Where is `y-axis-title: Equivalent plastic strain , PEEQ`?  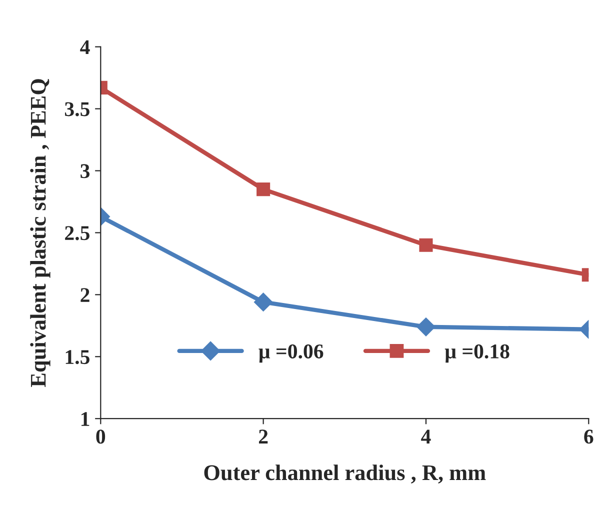 y-axis-title: Equivalent plastic strain , PEEQ is located at coordinates (40, 233).